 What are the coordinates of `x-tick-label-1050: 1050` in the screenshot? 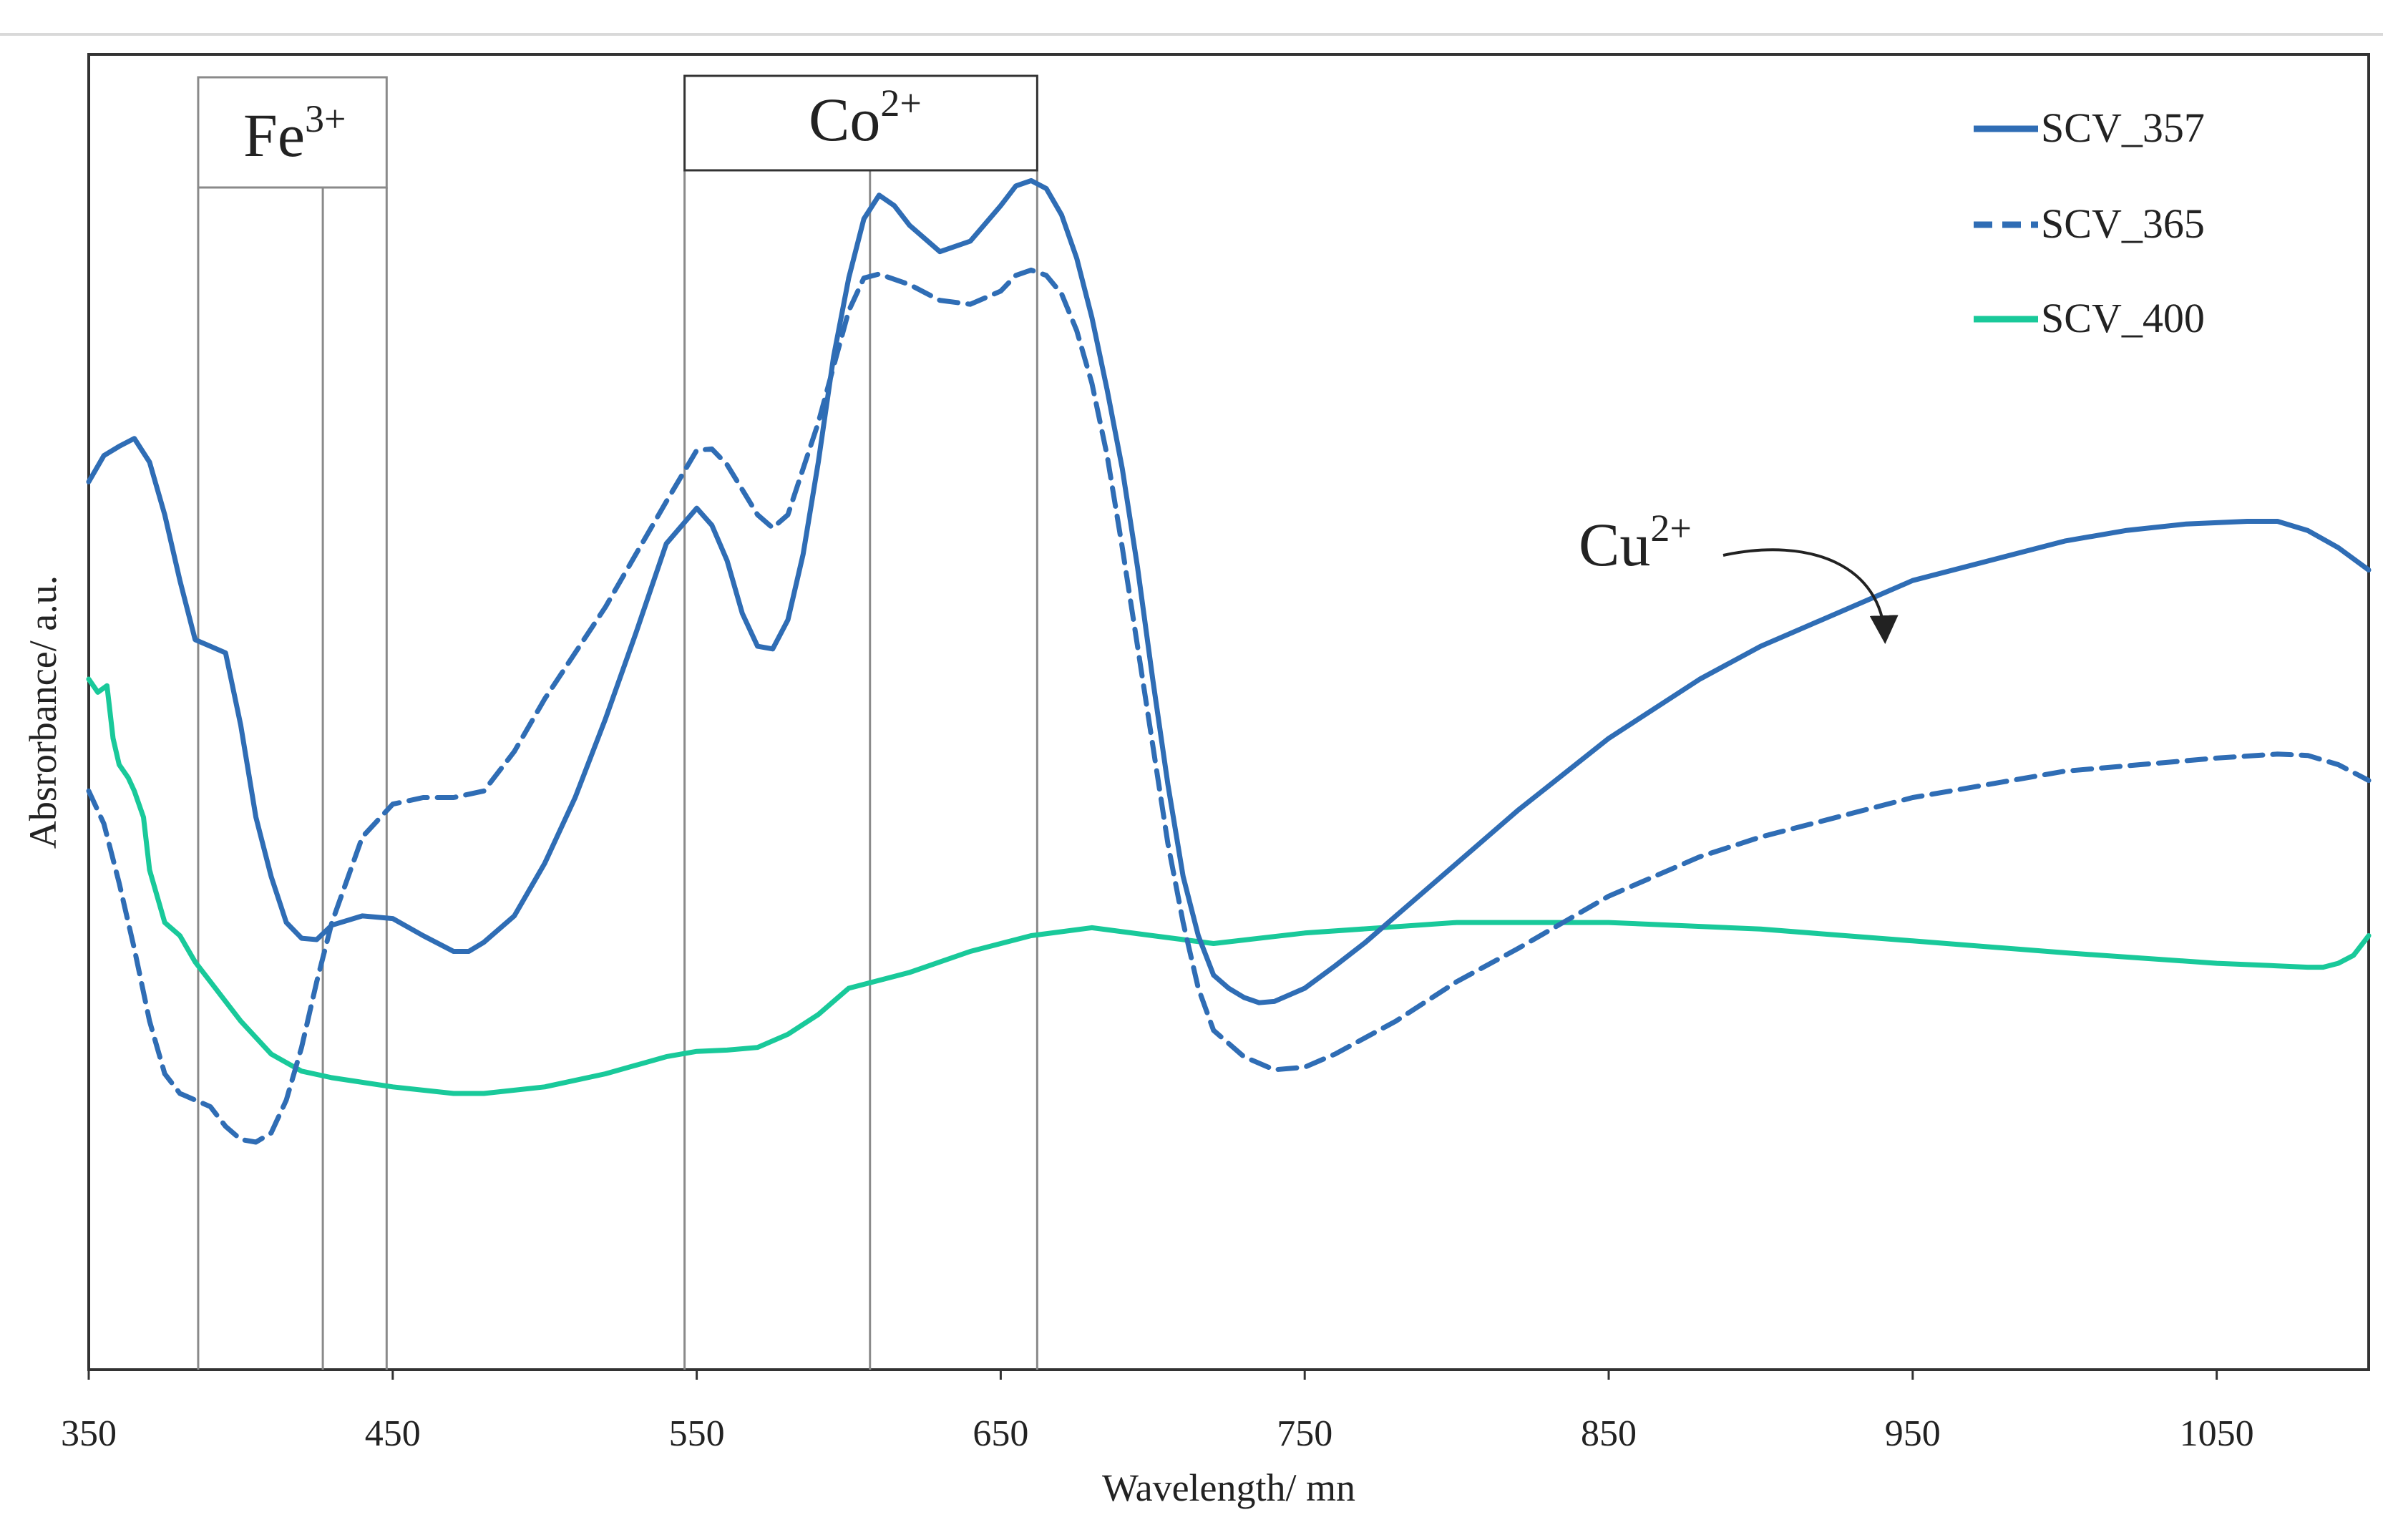 It's located at (2217, 1433).